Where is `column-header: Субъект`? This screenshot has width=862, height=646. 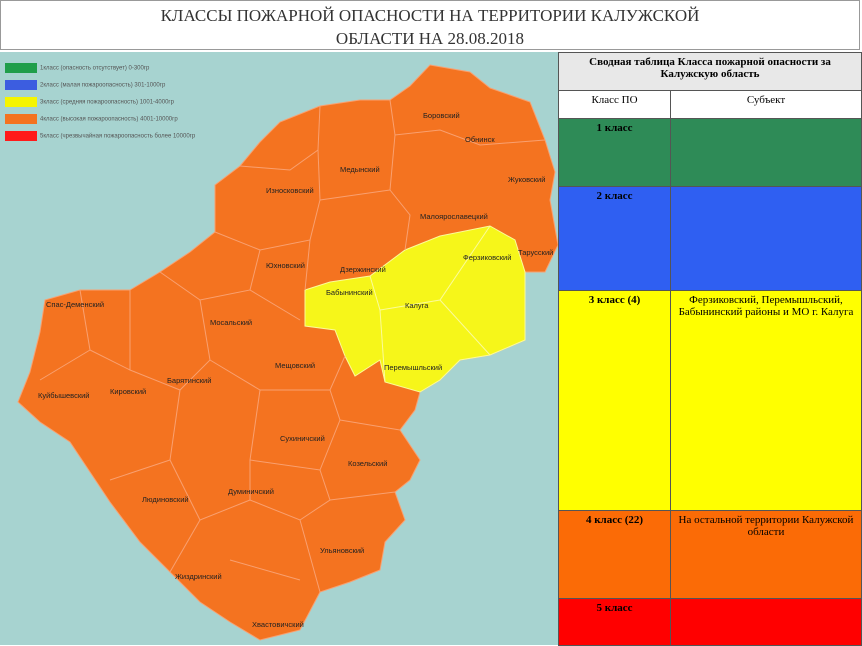 column-header: Субъект is located at coordinates (766, 104).